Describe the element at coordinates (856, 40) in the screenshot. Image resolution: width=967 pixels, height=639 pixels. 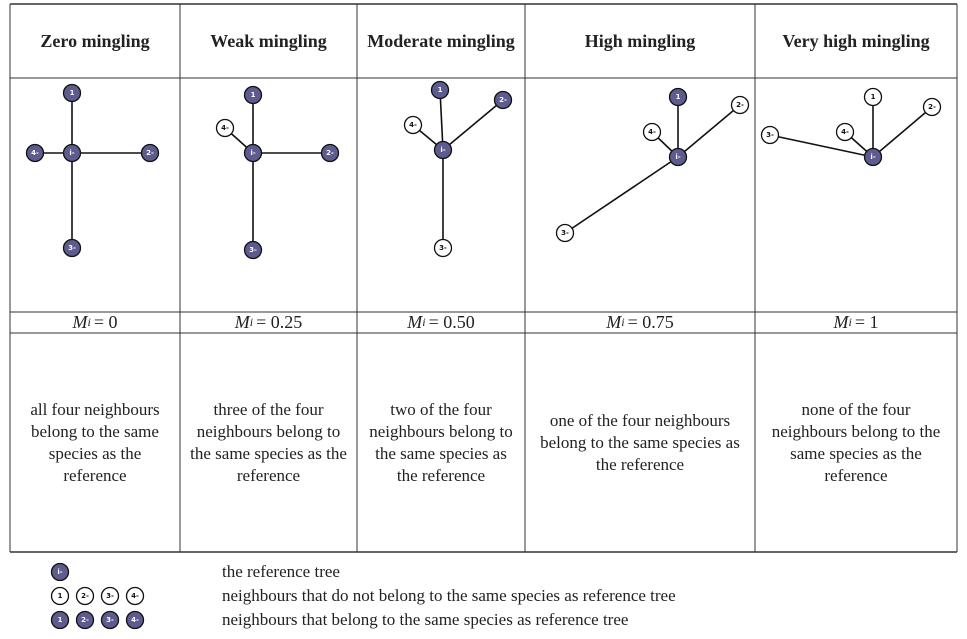
I see `column-title: Very high mingling` at that location.